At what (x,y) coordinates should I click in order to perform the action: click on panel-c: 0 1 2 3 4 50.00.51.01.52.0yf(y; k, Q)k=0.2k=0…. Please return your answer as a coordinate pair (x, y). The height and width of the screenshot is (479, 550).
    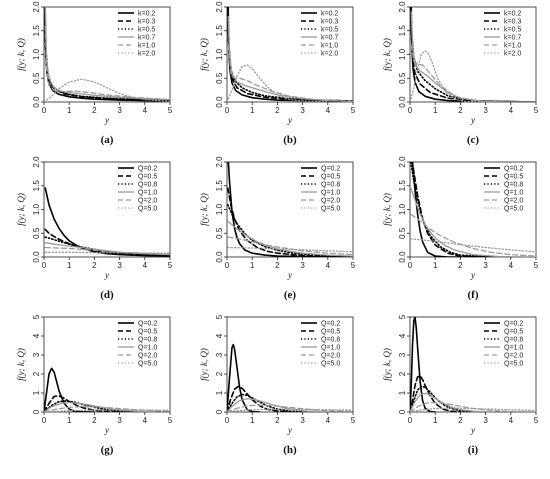
    Looking at the image, I should click on (460, 73).